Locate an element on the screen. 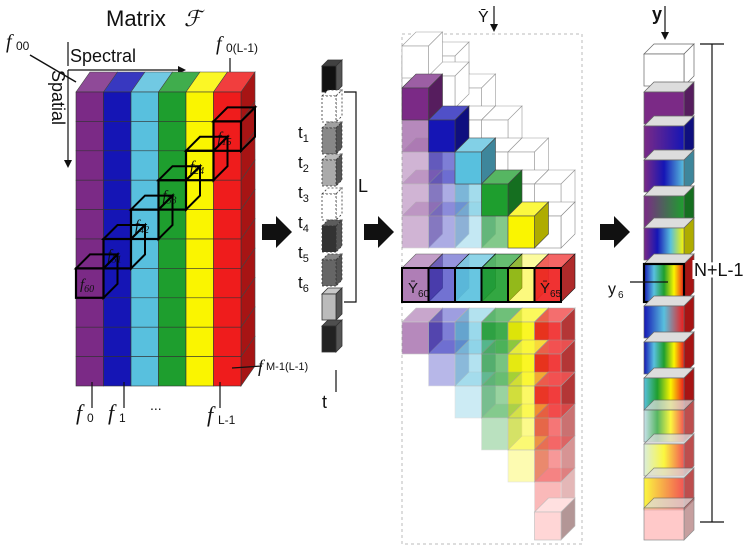  svg-text: 1 is located at coordinates (122, 418).